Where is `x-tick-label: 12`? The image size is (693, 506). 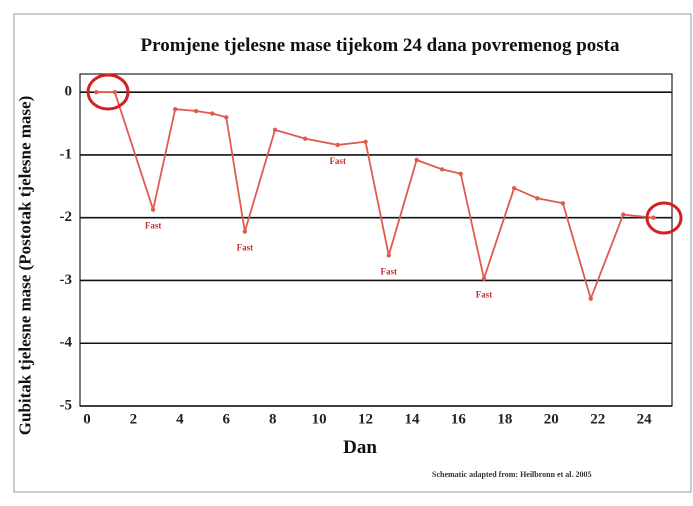 x-tick-label: 12 is located at coordinates (365, 419).